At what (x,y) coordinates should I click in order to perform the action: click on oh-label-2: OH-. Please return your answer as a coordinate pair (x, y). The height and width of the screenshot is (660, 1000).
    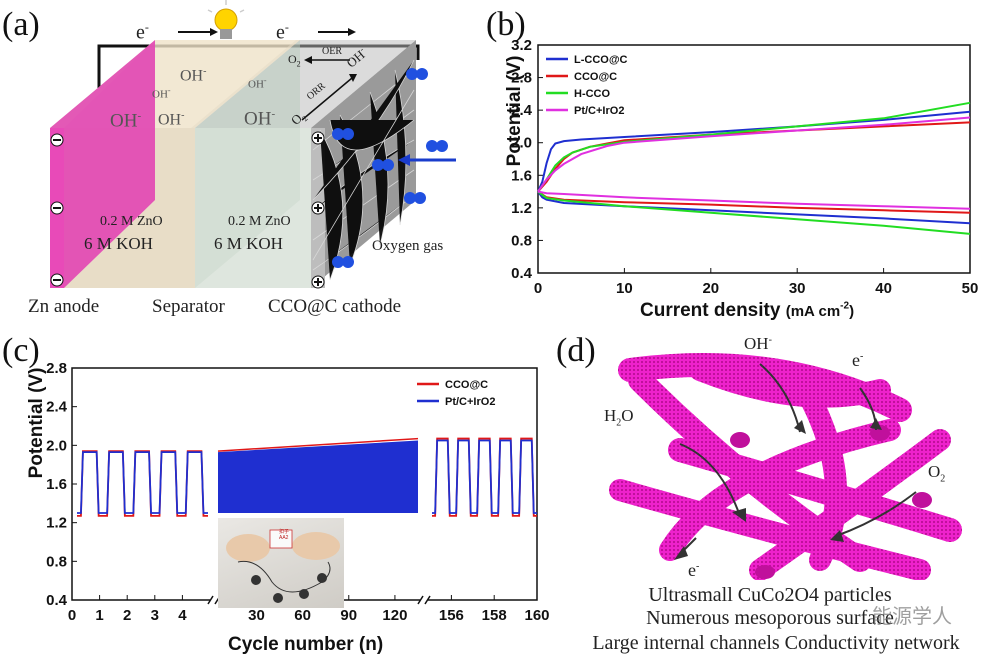
    Looking at the image, I should click on (161, 93).